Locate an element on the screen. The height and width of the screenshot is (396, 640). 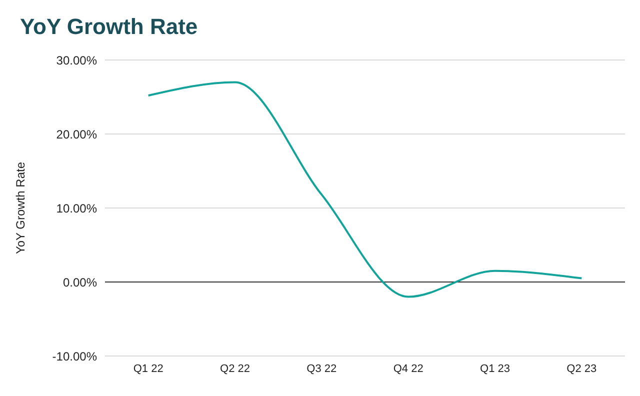
y-tick-label: 20.00% is located at coordinates (77, 134).